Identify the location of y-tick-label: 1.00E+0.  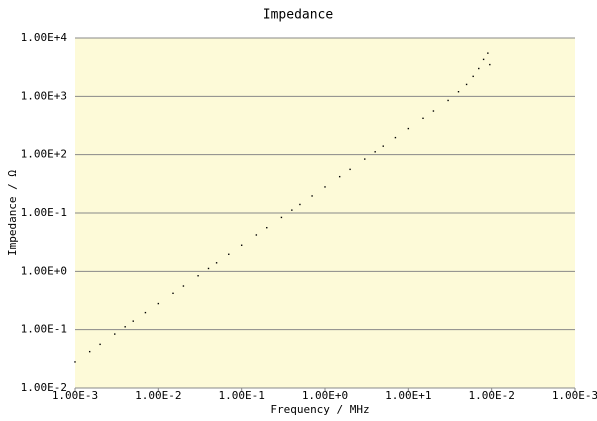
(44, 270).